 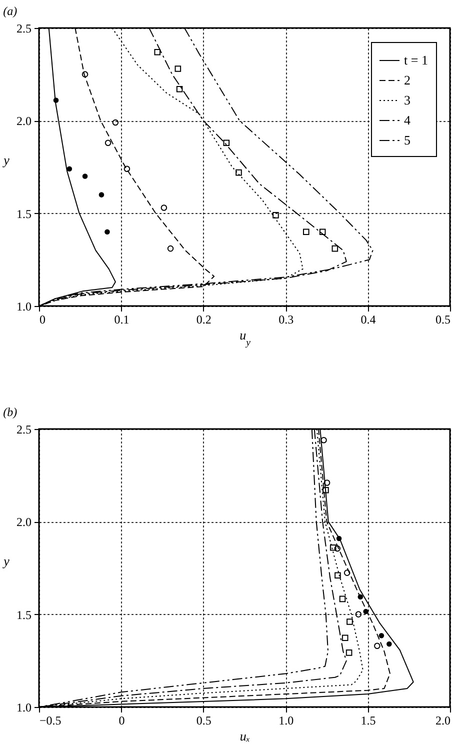 What do you see at coordinates (51, 721) in the screenshot?
I see `x-tick-label: −0.5` at bounding box center [51, 721].